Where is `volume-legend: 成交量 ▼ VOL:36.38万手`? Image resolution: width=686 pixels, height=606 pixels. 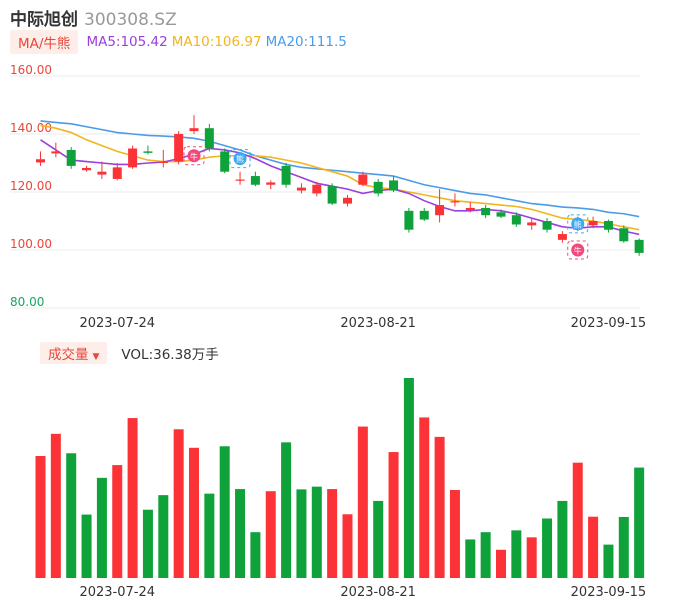 volume-legend: 成交量 ▼ VOL:36.38万手 is located at coordinates (129, 353).